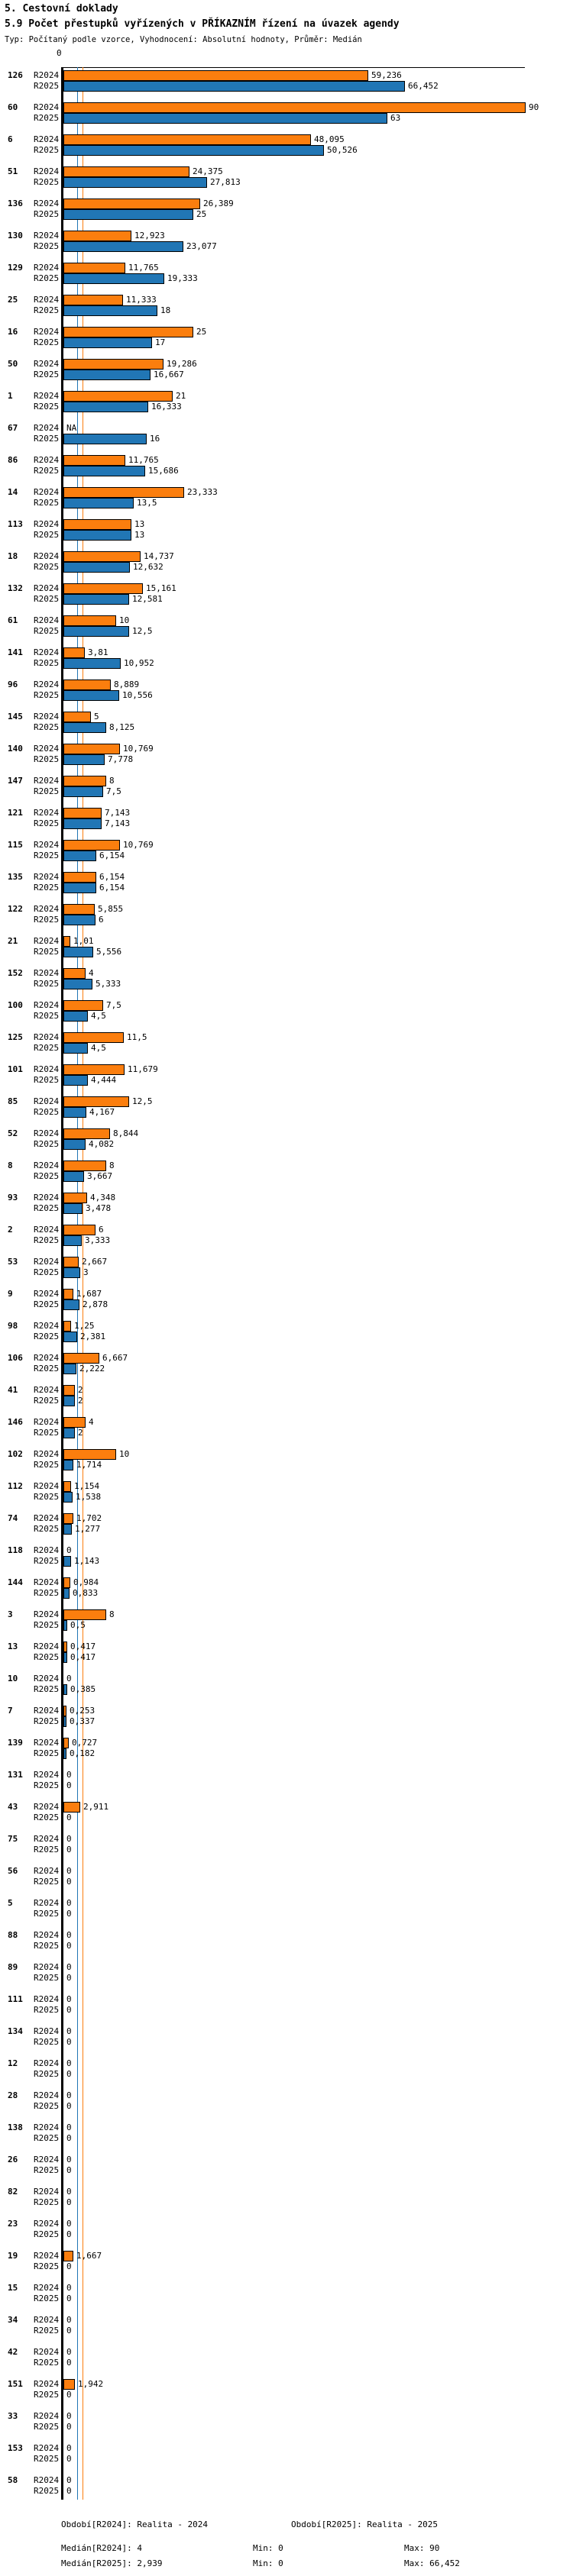 The width and height of the screenshot is (573, 2576). I want to click on value-label: 14,737, so click(159, 556).